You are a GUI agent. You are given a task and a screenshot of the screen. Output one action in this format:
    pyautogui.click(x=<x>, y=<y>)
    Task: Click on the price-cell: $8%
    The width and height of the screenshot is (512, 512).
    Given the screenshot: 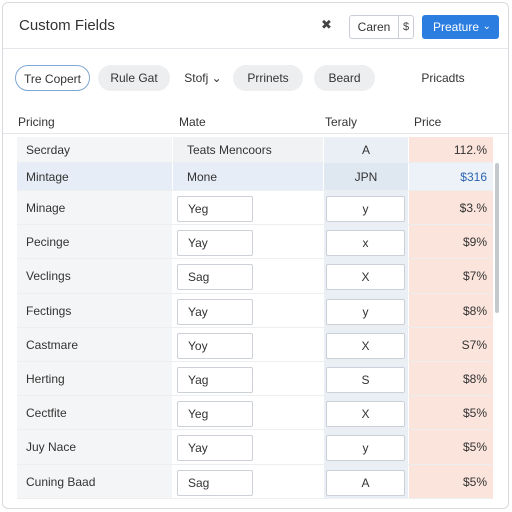 What is the action you would take?
    pyautogui.click(x=451, y=379)
    